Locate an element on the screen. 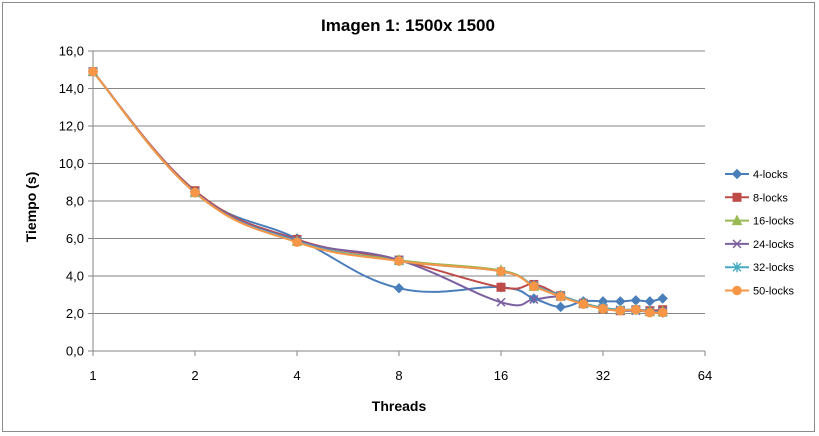  x-tick-label: 4 is located at coordinates (296, 375).